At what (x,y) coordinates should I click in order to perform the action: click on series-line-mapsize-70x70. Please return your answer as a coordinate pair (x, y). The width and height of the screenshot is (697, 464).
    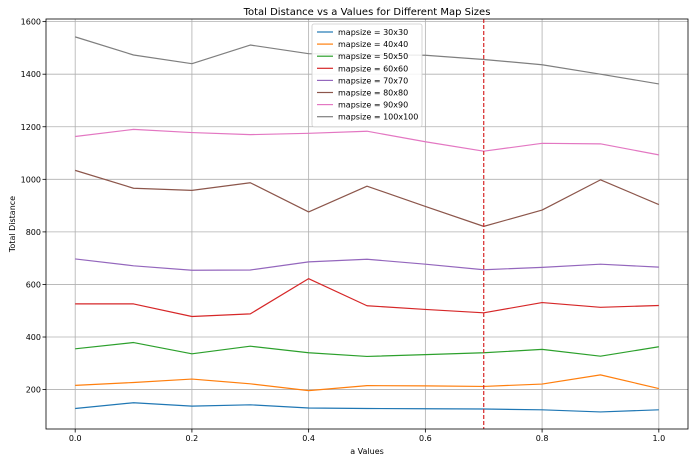
    Looking at the image, I should click on (367, 264).